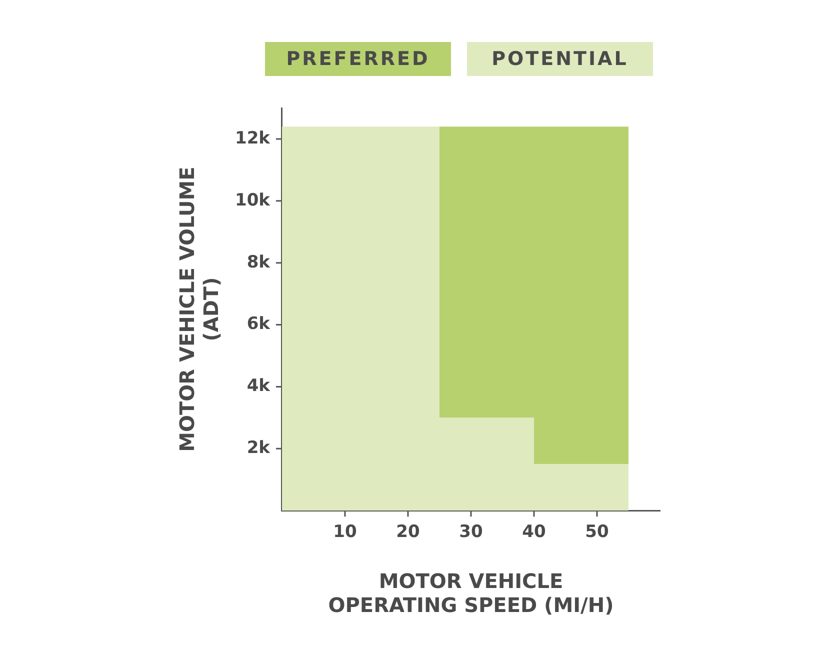 The image size is (820, 663). Describe the element at coordinates (597, 532) in the screenshot. I see `x-tick-label: 50` at that location.